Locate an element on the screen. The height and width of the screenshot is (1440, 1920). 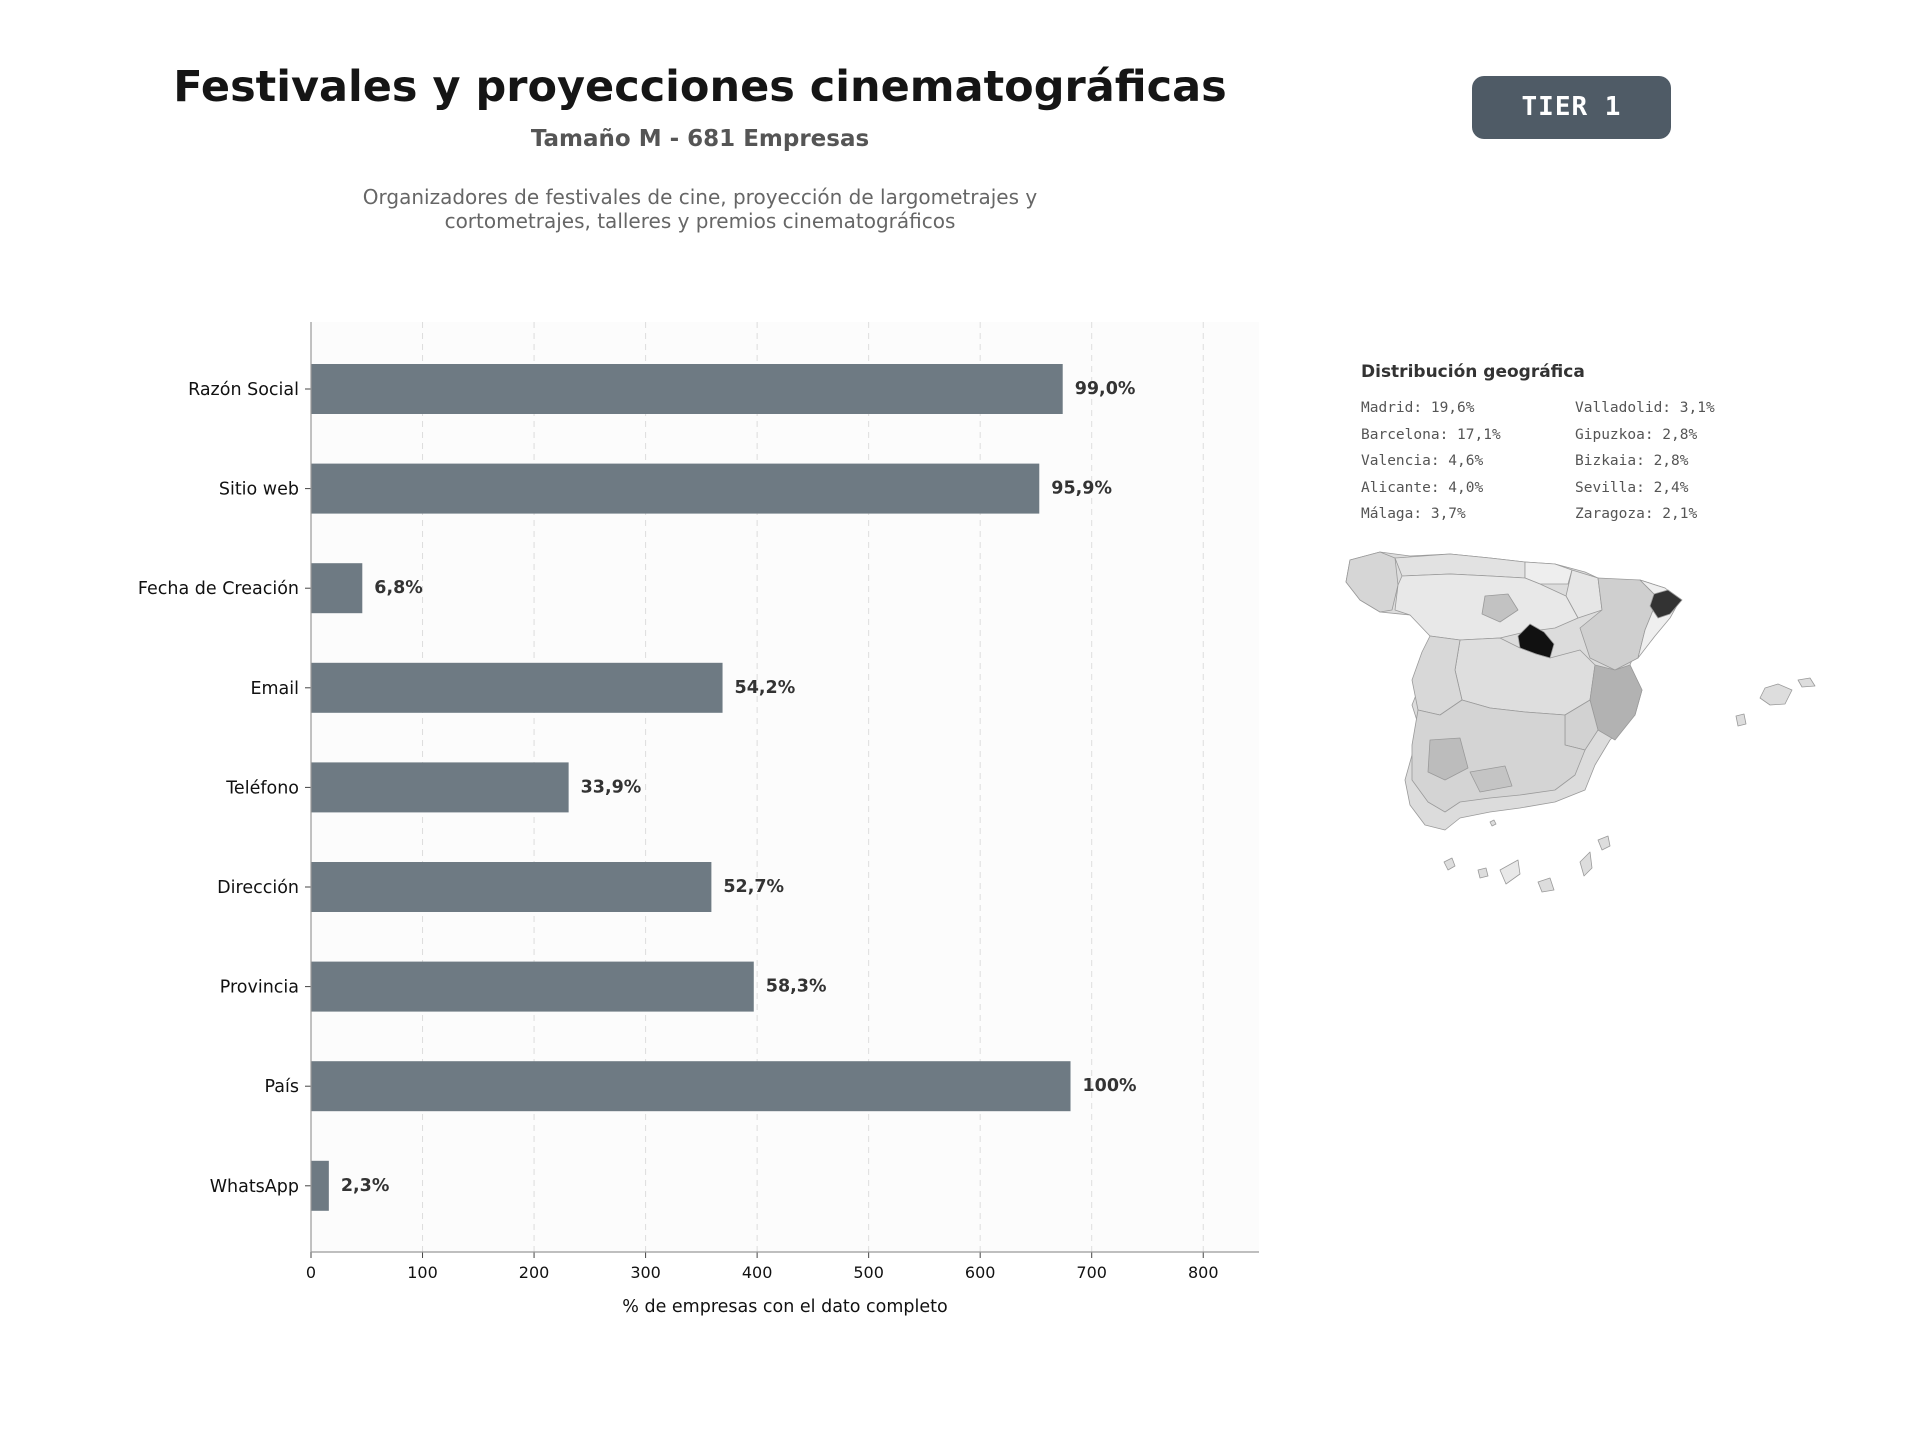
geo-item-1: Madrid: 19,6% is located at coordinates (1418, 408).